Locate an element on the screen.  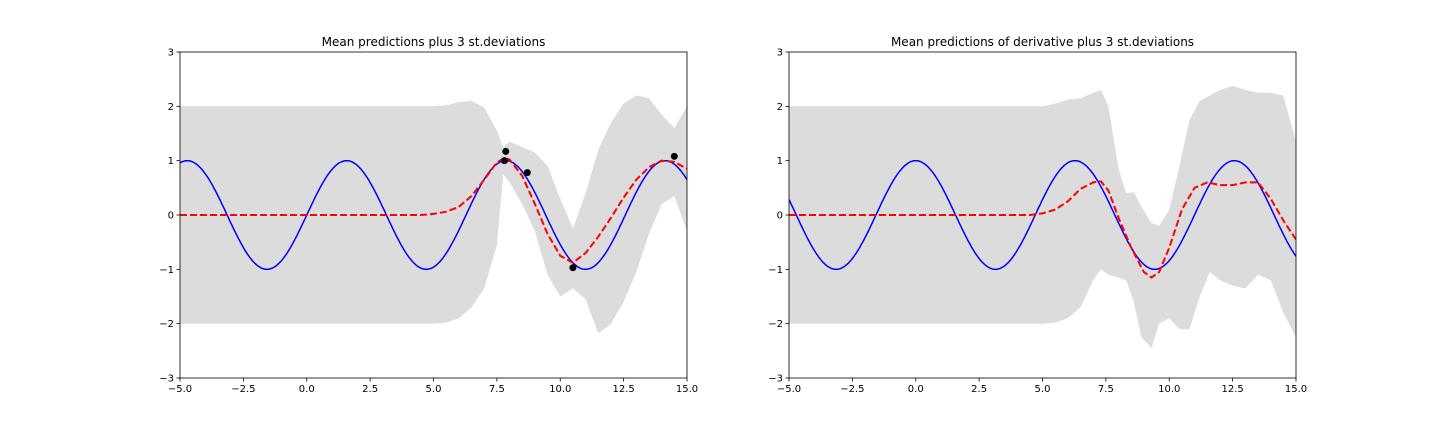
chart-title-left: Mean predictions plus 3 st.deviations is located at coordinates (434, 42).